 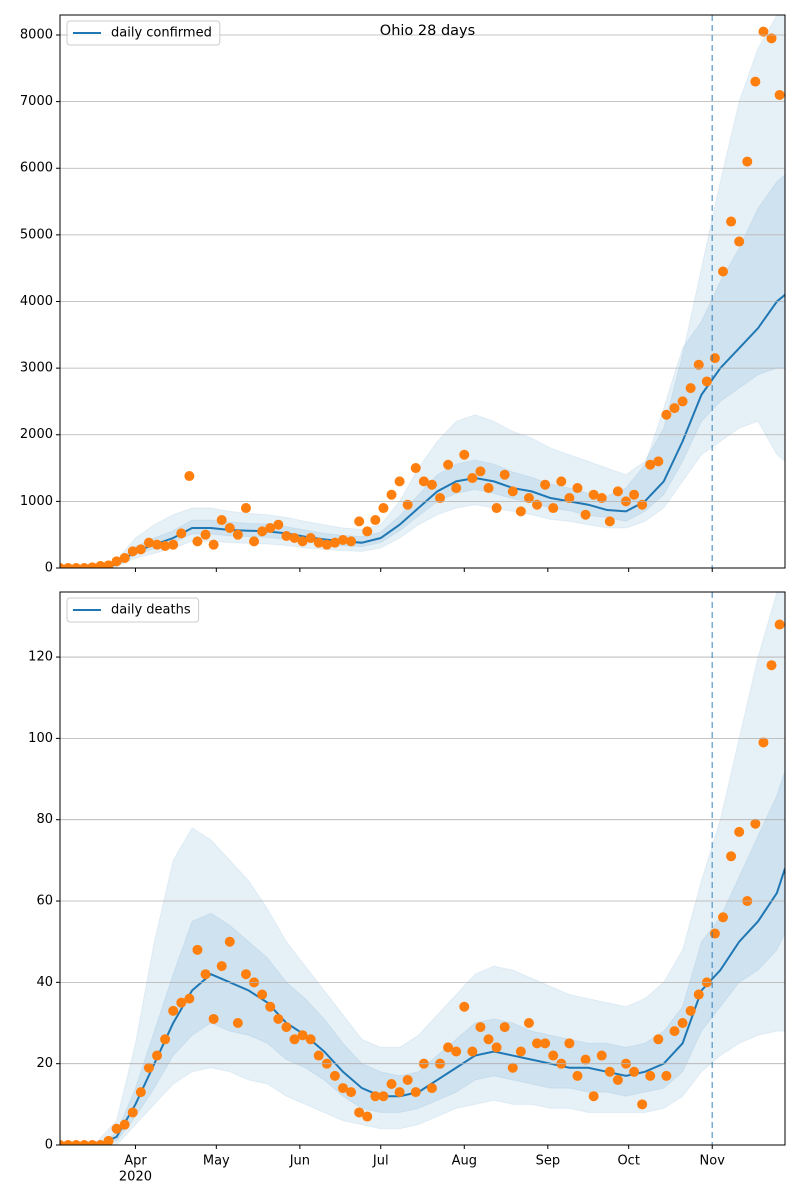 I want to click on y-tick-label: 40, so click(x=44, y=982).